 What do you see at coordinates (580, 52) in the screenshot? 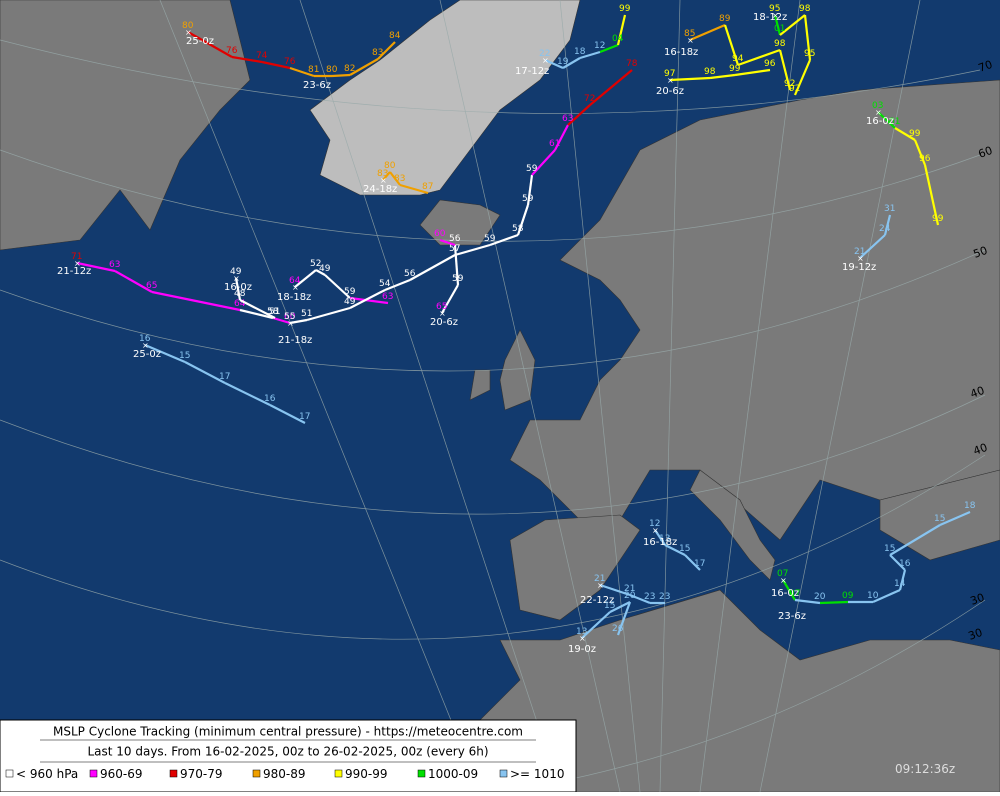
I see `pressure-label: 18` at bounding box center [580, 52].